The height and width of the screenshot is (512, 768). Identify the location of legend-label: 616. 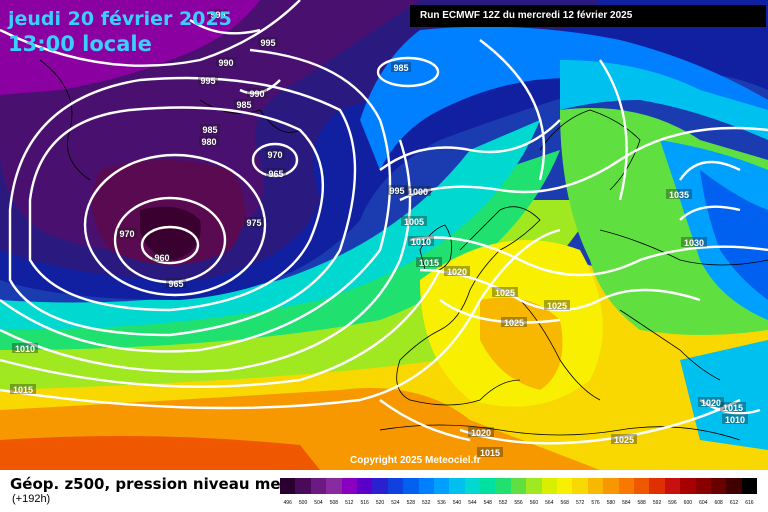
(749, 503).